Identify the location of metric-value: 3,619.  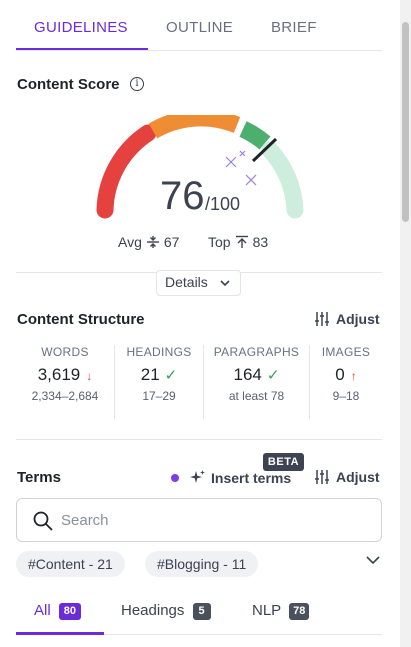
(59, 374).